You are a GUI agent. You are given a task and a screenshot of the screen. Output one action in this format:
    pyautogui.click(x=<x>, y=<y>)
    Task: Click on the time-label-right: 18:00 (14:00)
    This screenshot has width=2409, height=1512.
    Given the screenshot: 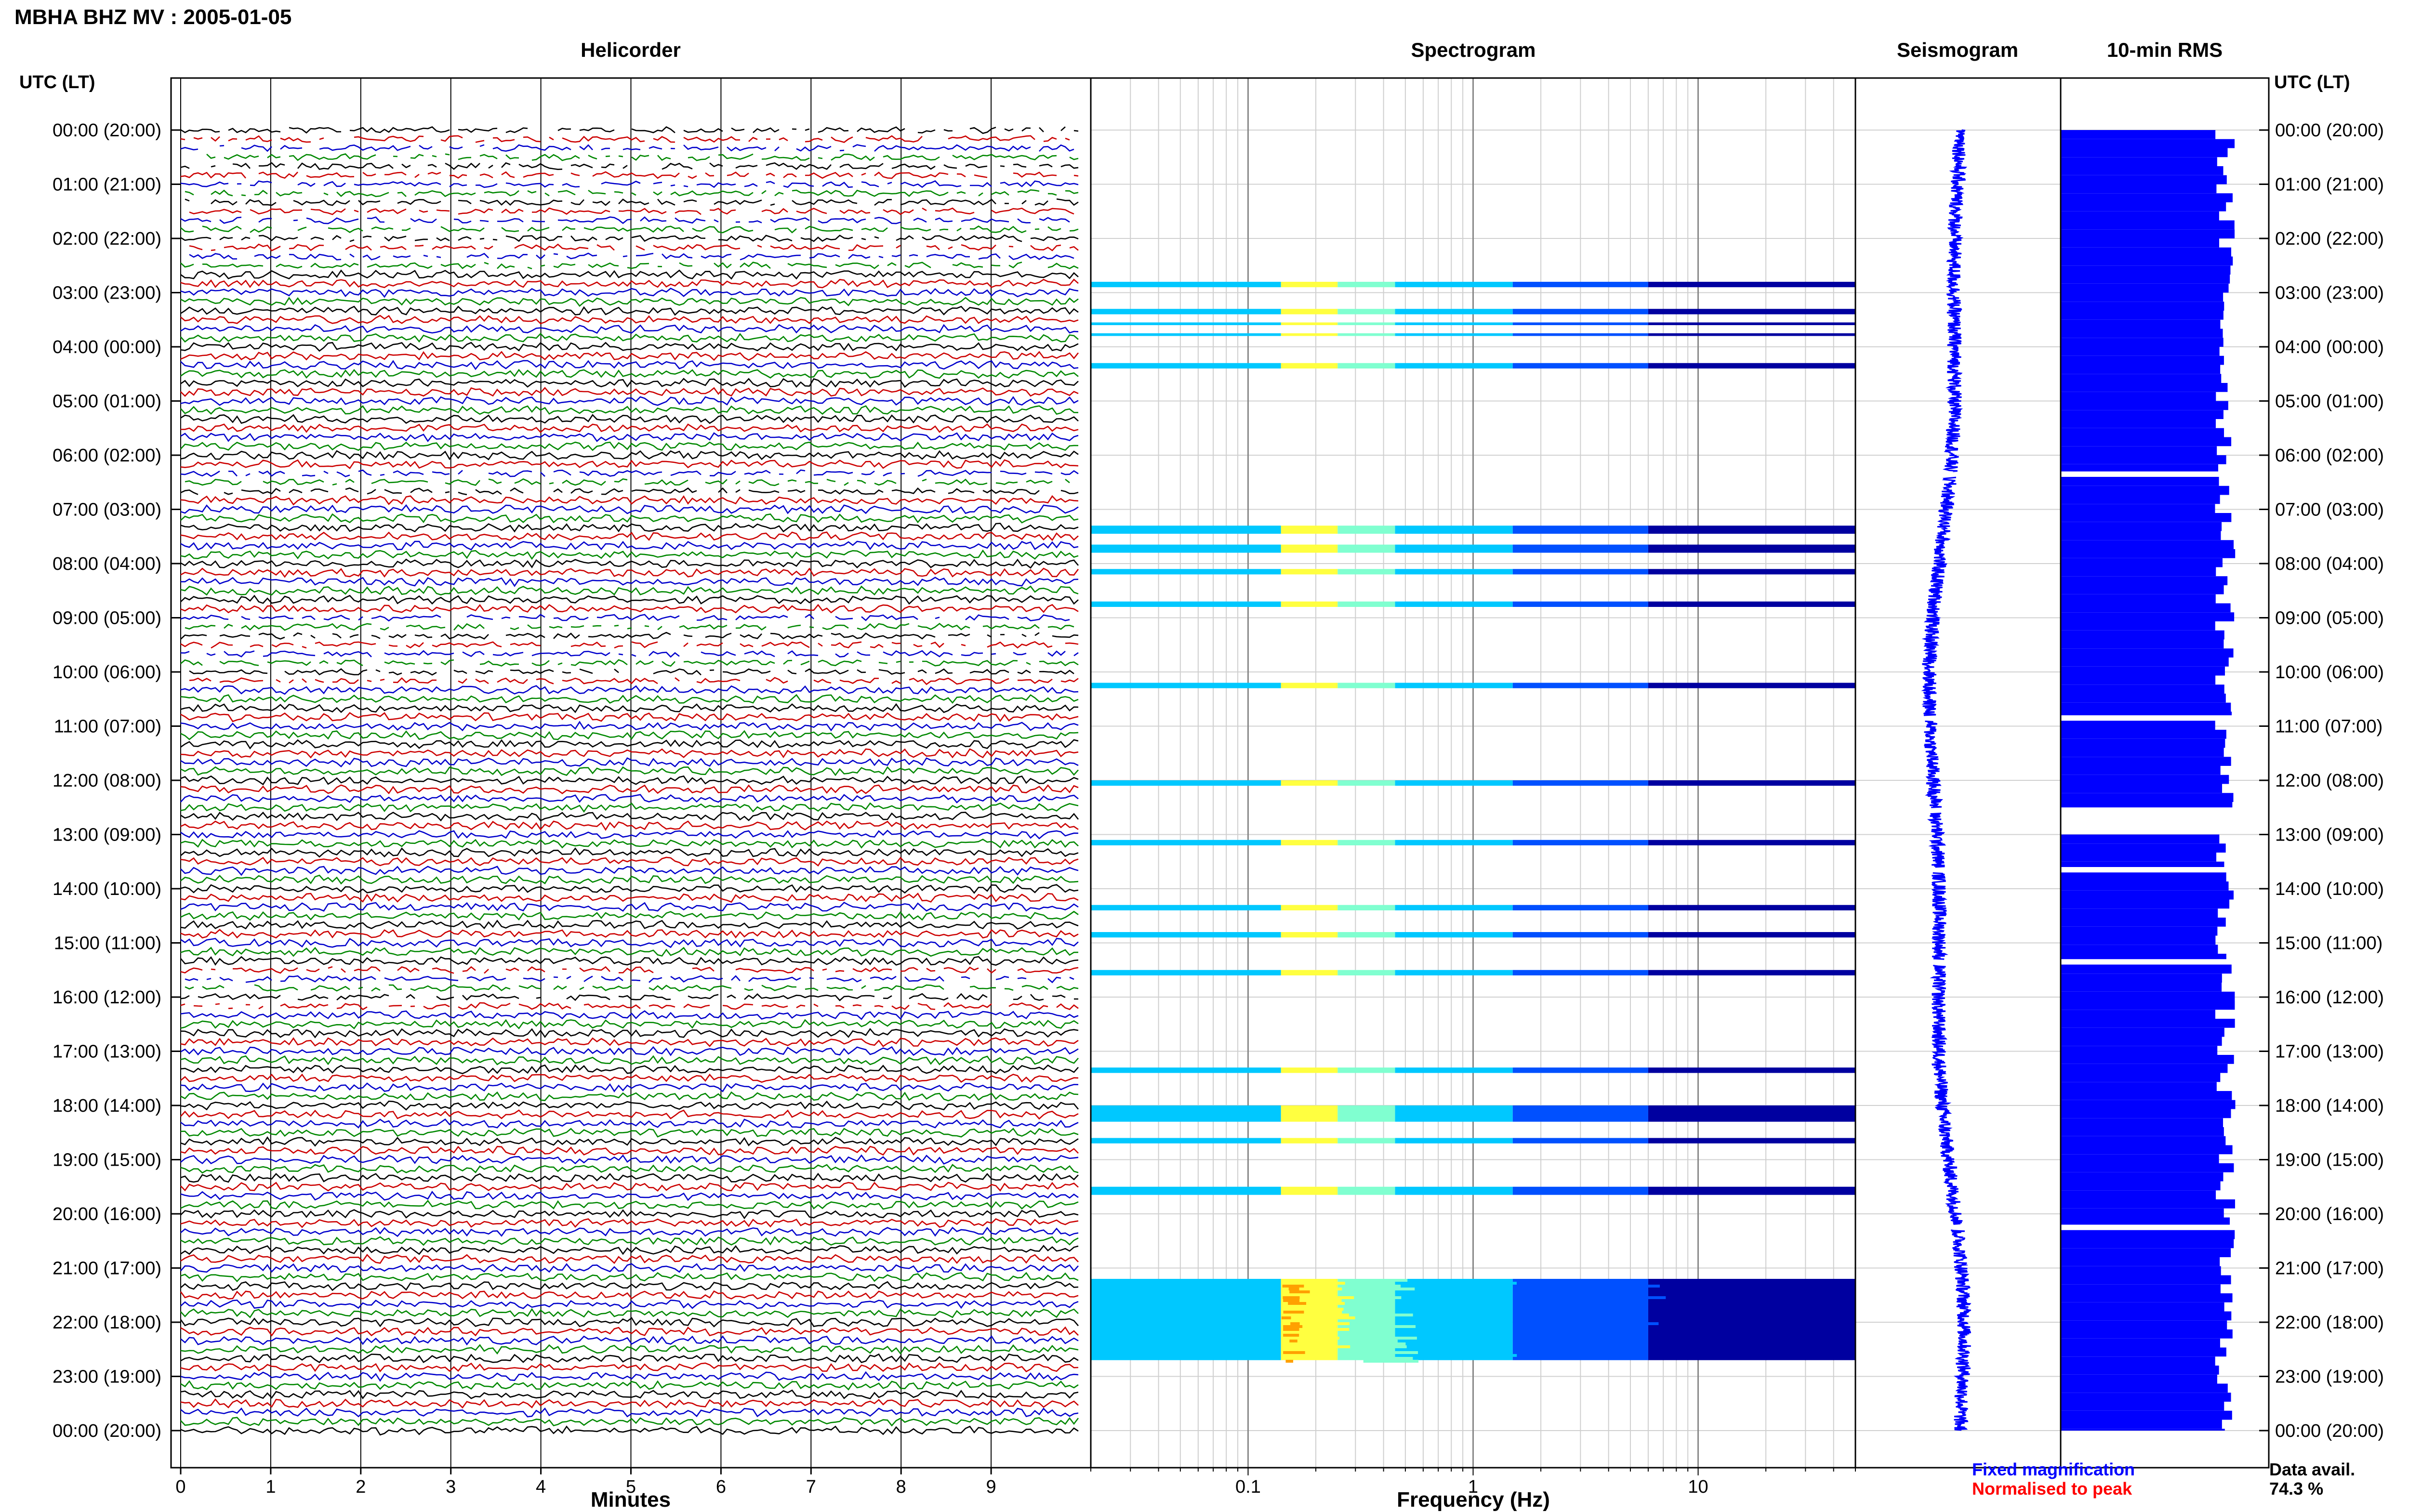 What is the action you would take?
    pyautogui.click(x=2329, y=1106)
    